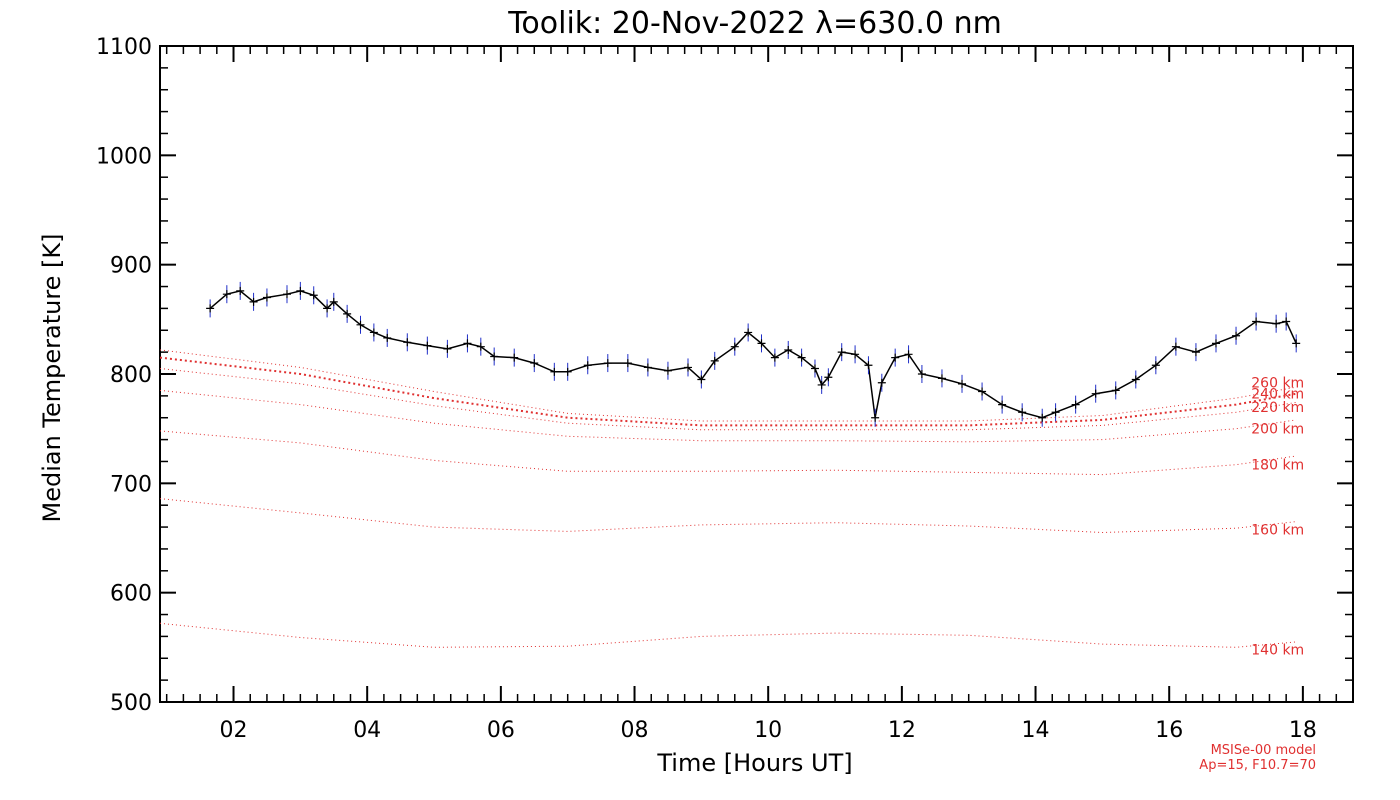  I want to click on altitude-label: 260 km, so click(1277, 384).